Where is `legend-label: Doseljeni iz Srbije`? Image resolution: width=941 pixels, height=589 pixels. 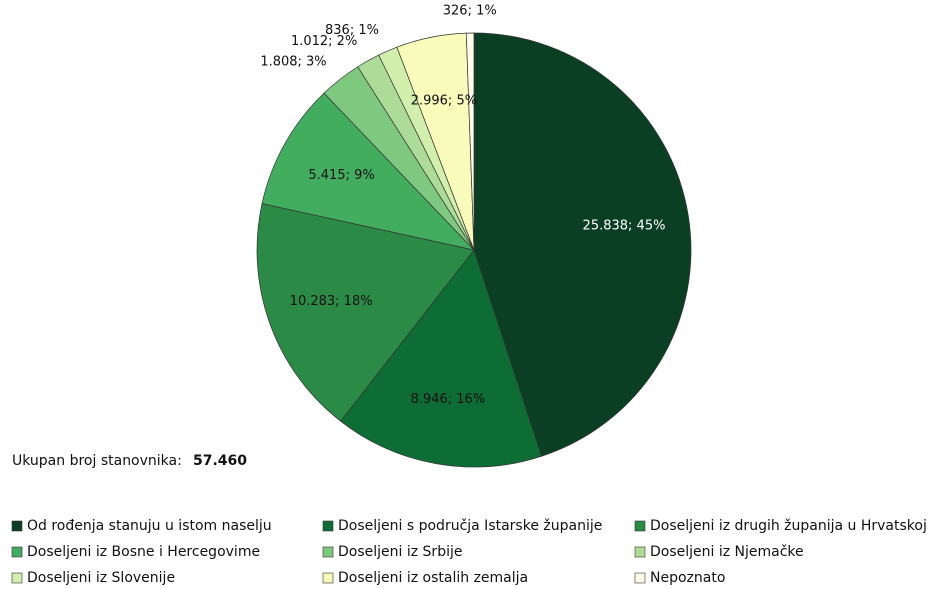 legend-label: Doseljeni iz Srbije is located at coordinates (400, 552).